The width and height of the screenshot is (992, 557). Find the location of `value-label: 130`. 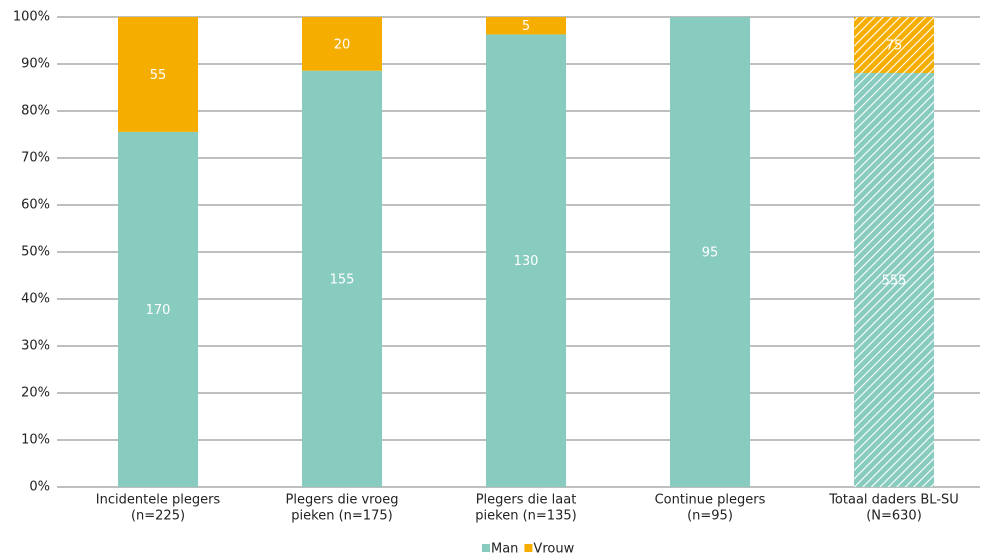

value-label: 130 is located at coordinates (526, 261).